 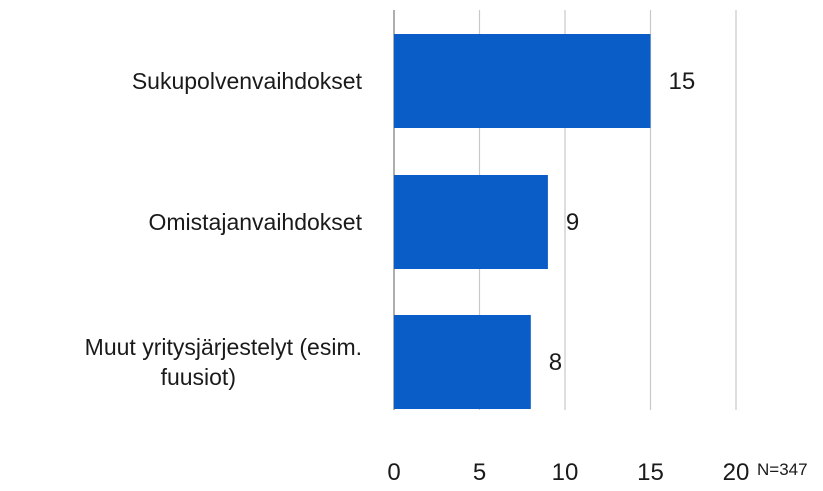 I want to click on category-label: Sukupolvenvaihdokset, so click(x=247, y=81).